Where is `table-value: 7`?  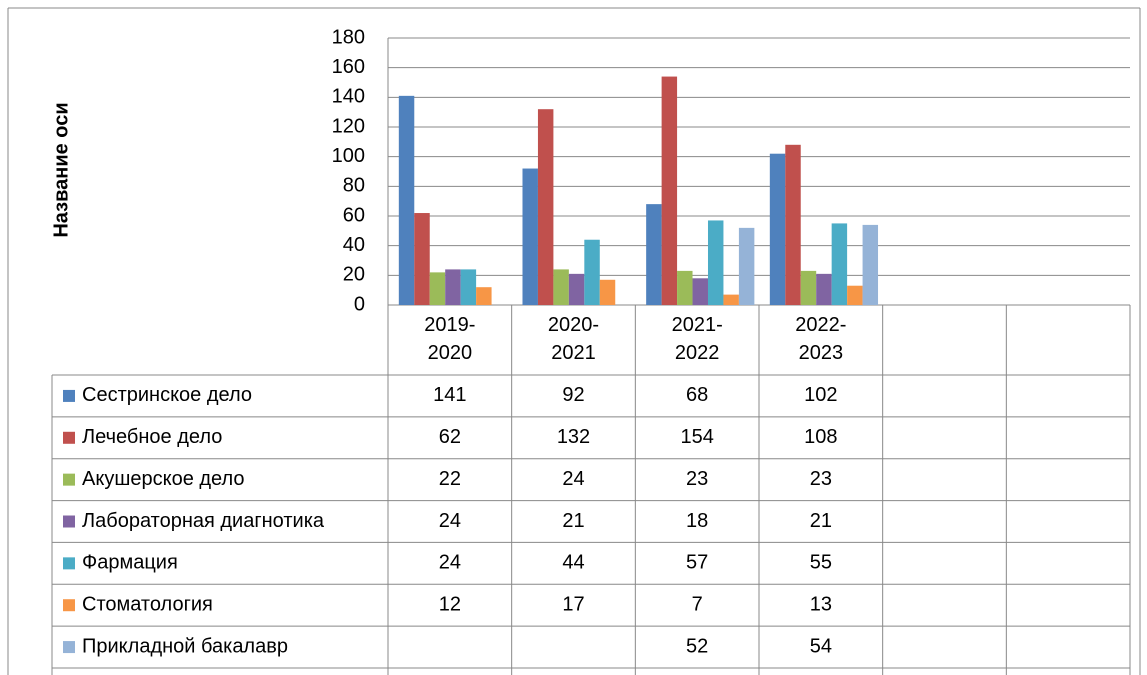 table-value: 7 is located at coordinates (697, 604).